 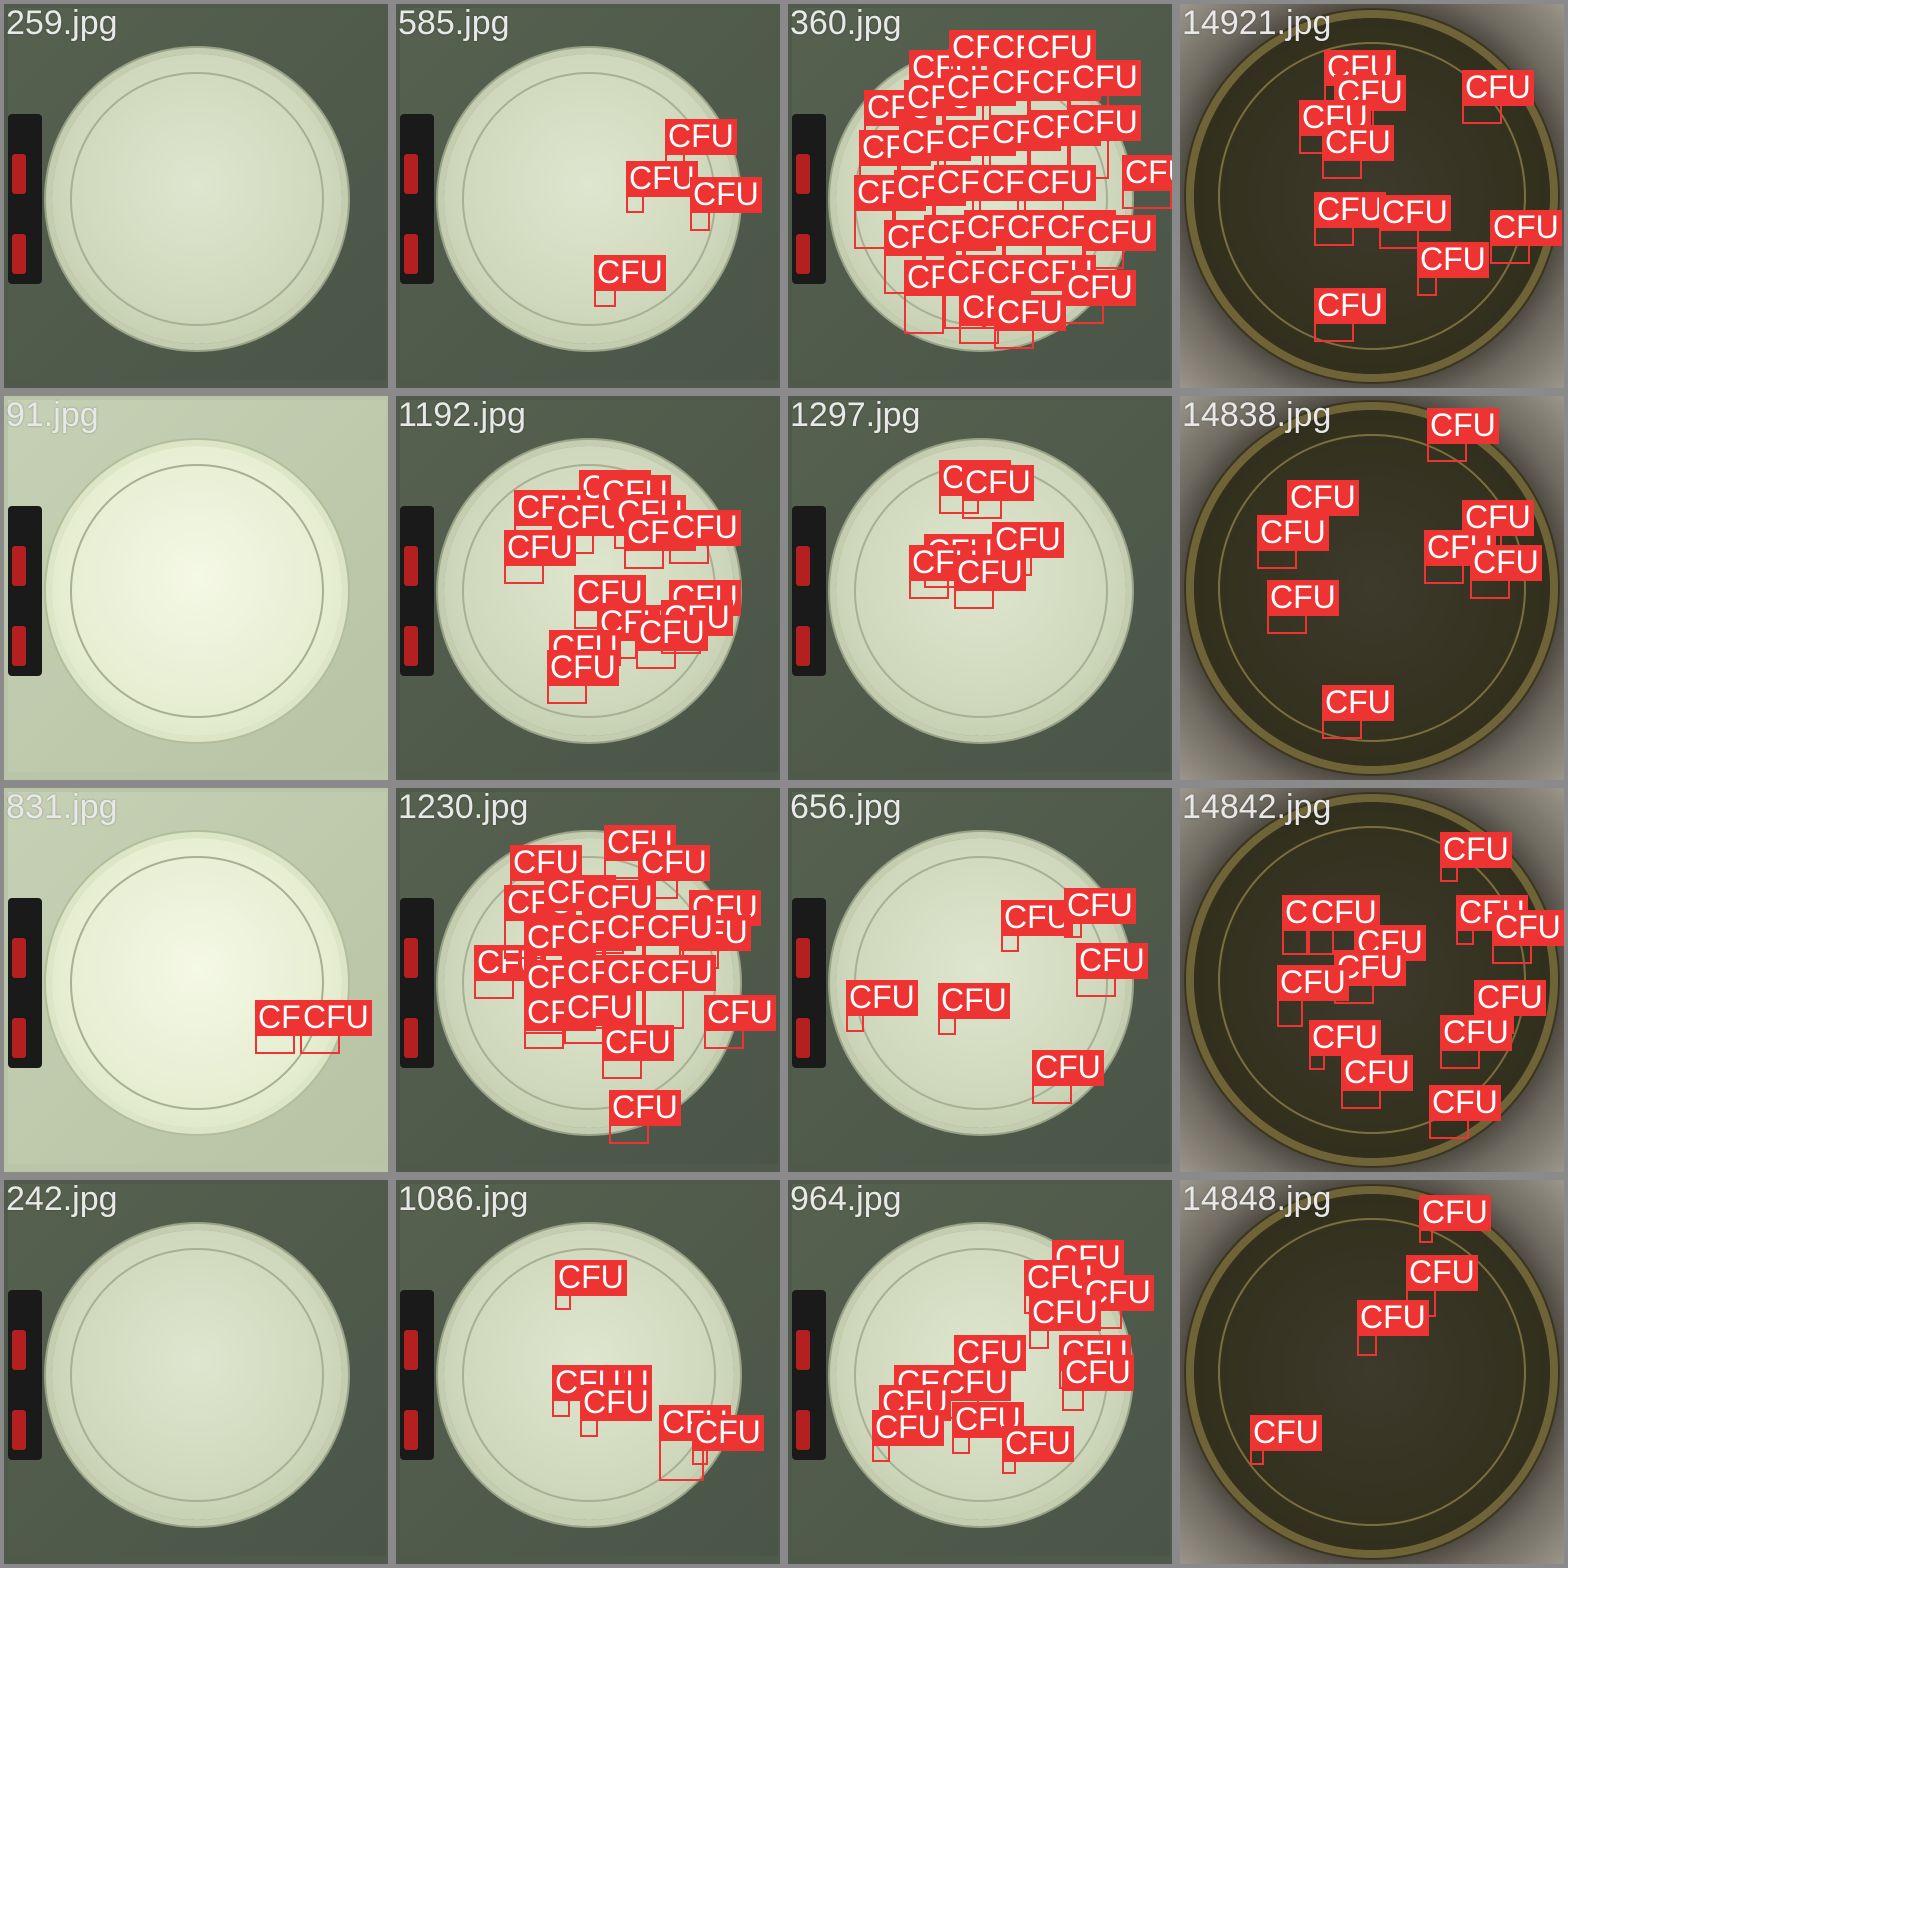 What do you see at coordinates (1257, 23) in the screenshot?
I see `image-filename: 14921.jpg` at bounding box center [1257, 23].